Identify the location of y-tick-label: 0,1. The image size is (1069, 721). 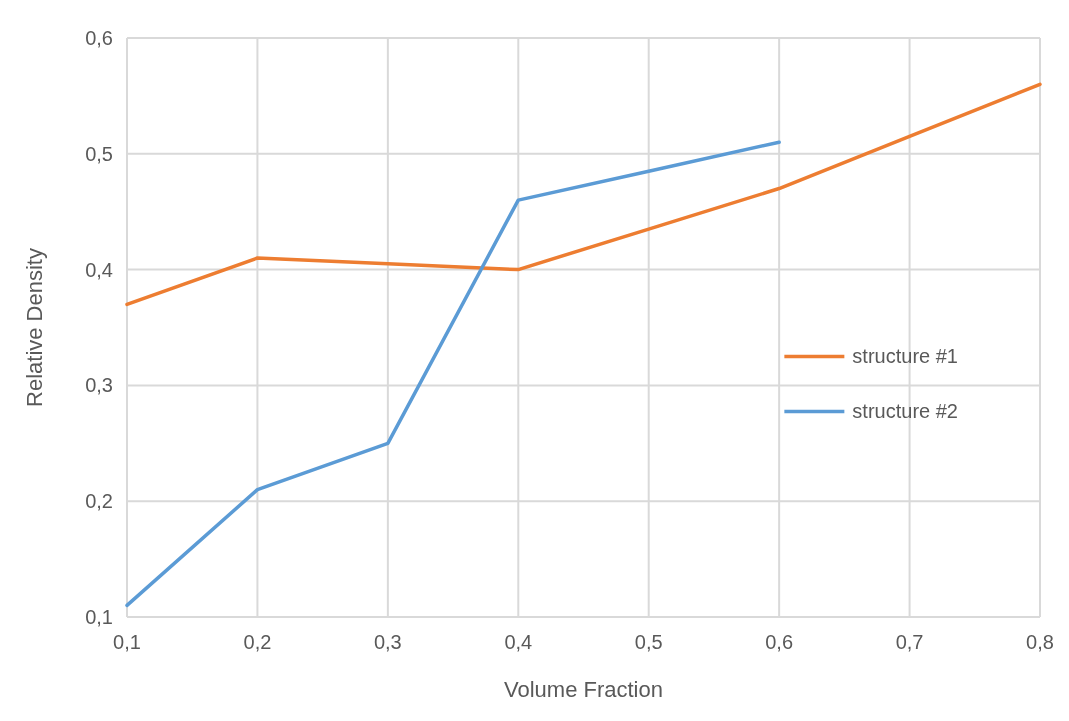
(99, 617).